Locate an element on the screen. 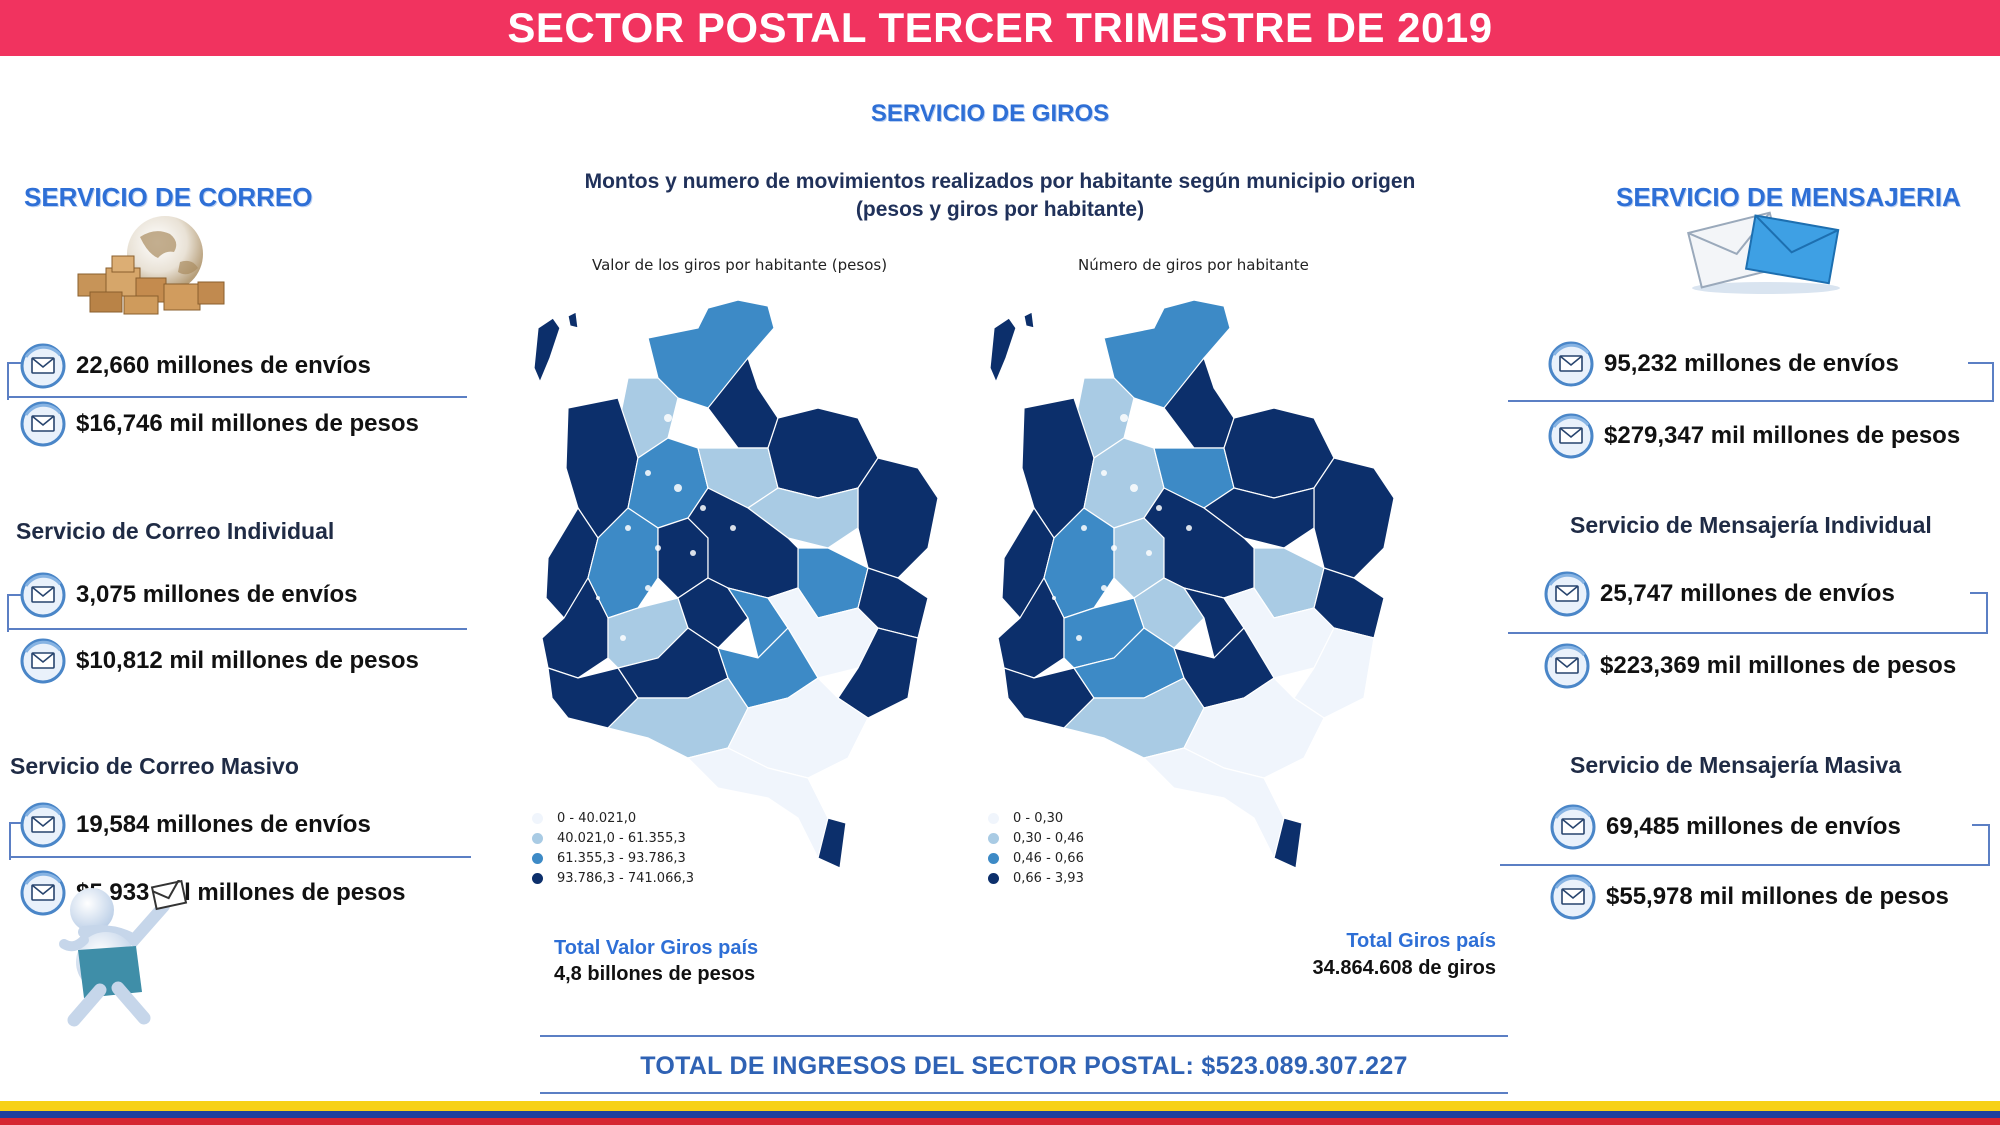 The height and width of the screenshot is (1125, 2000). correo-masivo-envios: 19,584 millones de envíos is located at coordinates (195, 825).